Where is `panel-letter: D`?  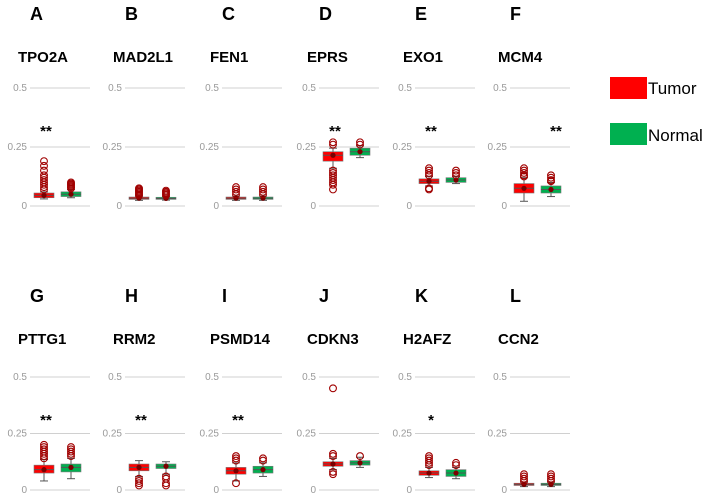 panel-letter: D is located at coordinates (325, 14).